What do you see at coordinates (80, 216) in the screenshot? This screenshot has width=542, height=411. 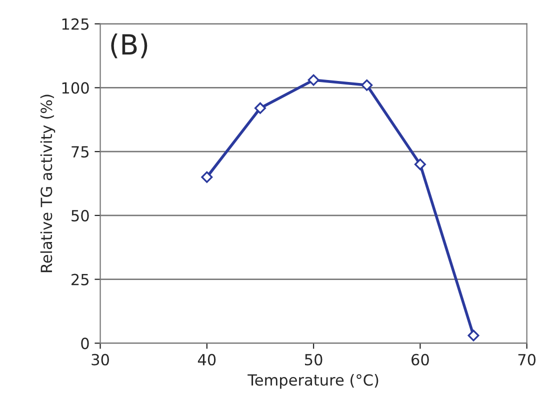 I see `y-tick-label: 50` at bounding box center [80, 216].